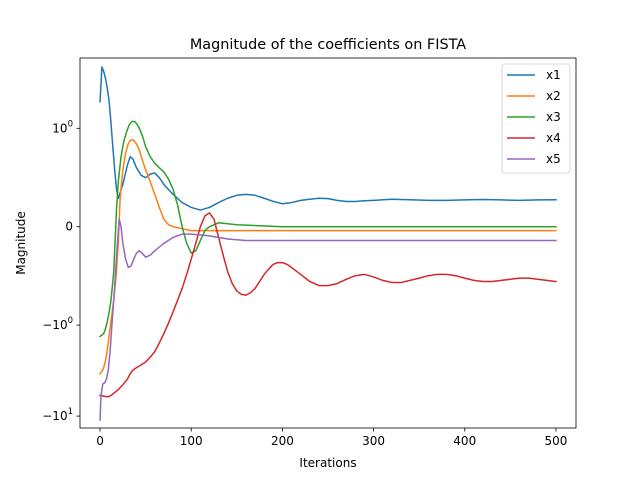 The height and width of the screenshot is (480, 640). What do you see at coordinates (57, 324) in the screenshot?
I see `y-tick-label: −100` at bounding box center [57, 324].